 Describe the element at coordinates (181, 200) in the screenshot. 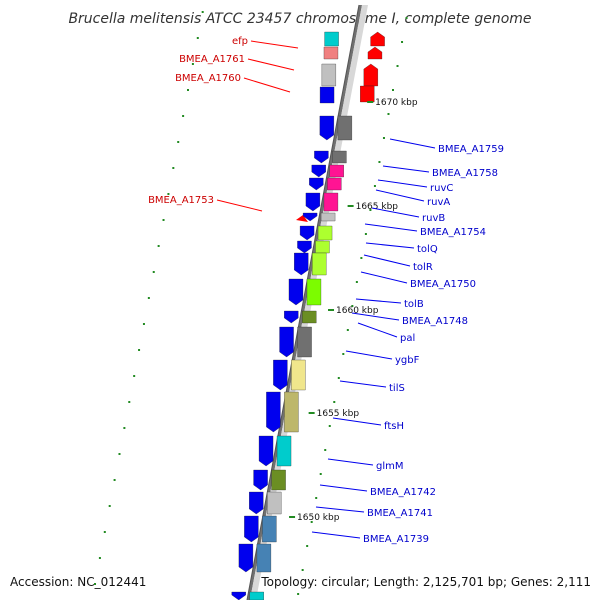

I see `reverse-gene-label: BMEA_A1753` at that location.